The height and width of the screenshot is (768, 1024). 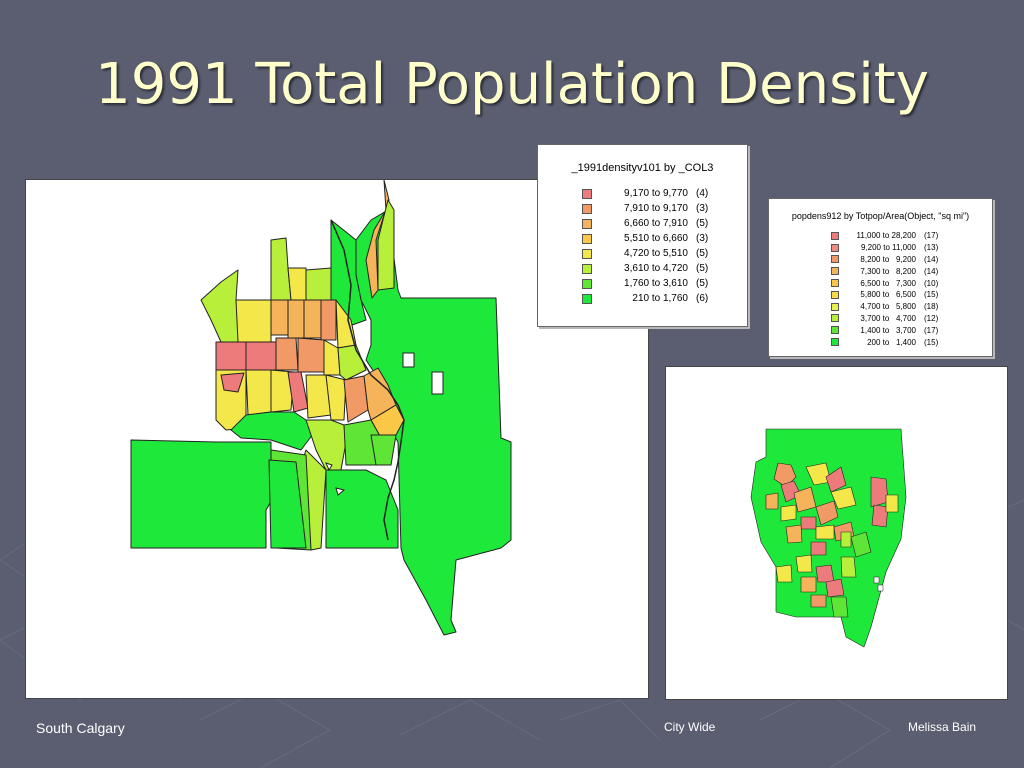 I want to click on legend-range: 1,400 to 3,700, so click(x=888, y=330).